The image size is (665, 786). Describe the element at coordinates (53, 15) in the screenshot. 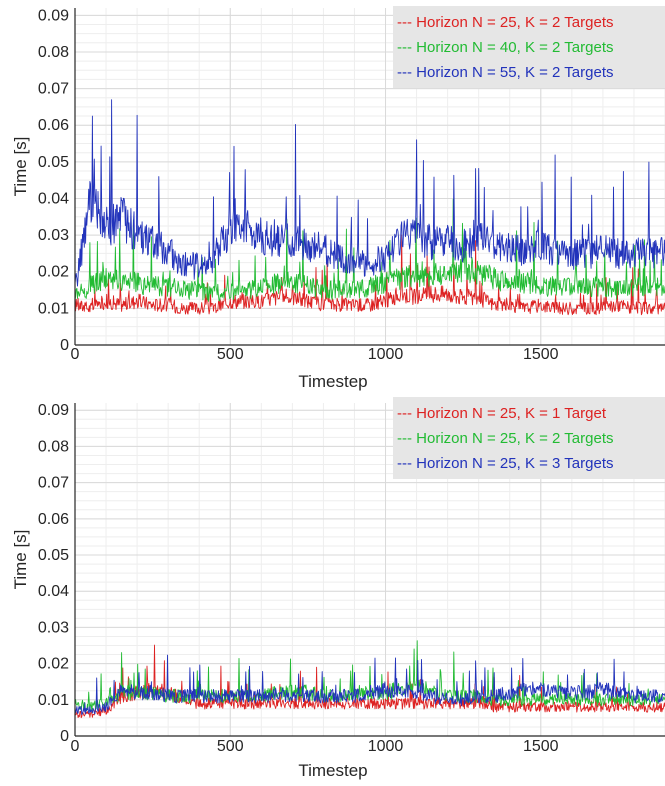

I see `y-tick-label: 0.09` at that location.